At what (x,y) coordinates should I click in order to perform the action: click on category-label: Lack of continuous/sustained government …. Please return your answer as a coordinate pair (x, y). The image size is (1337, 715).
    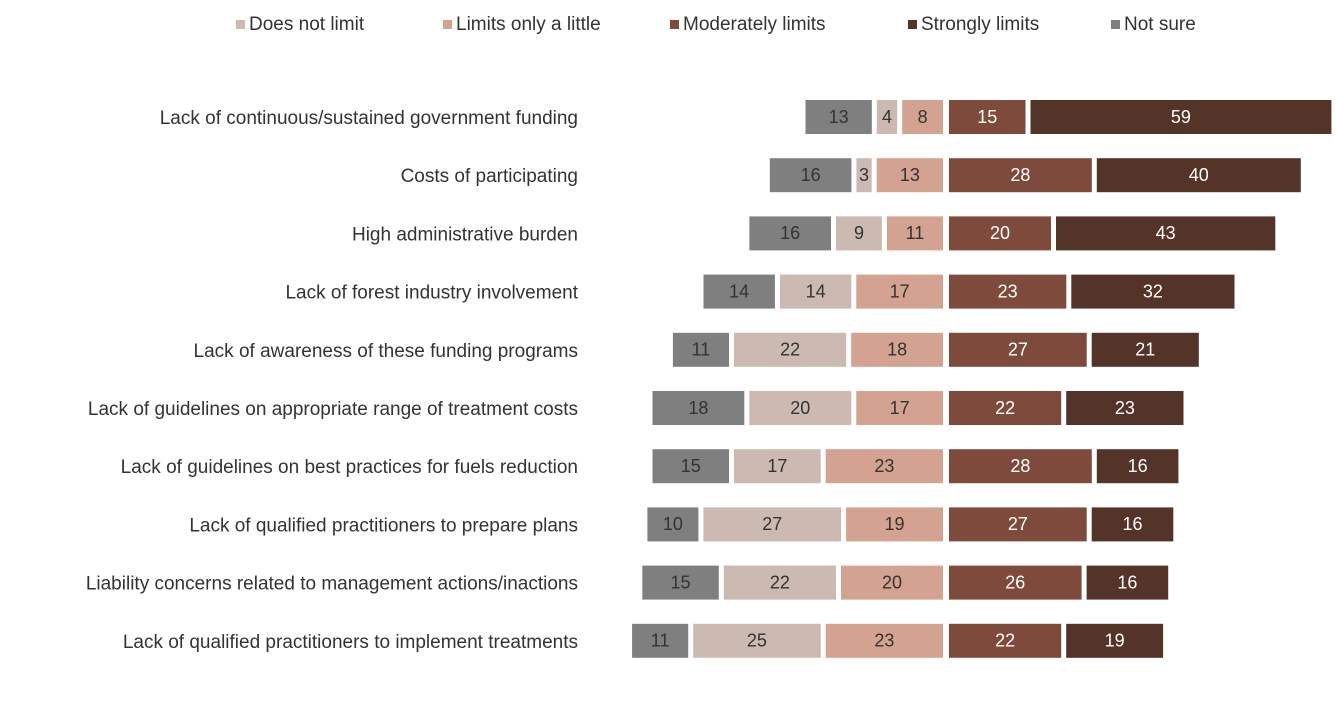
    Looking at the image, I should click on (369, 118).